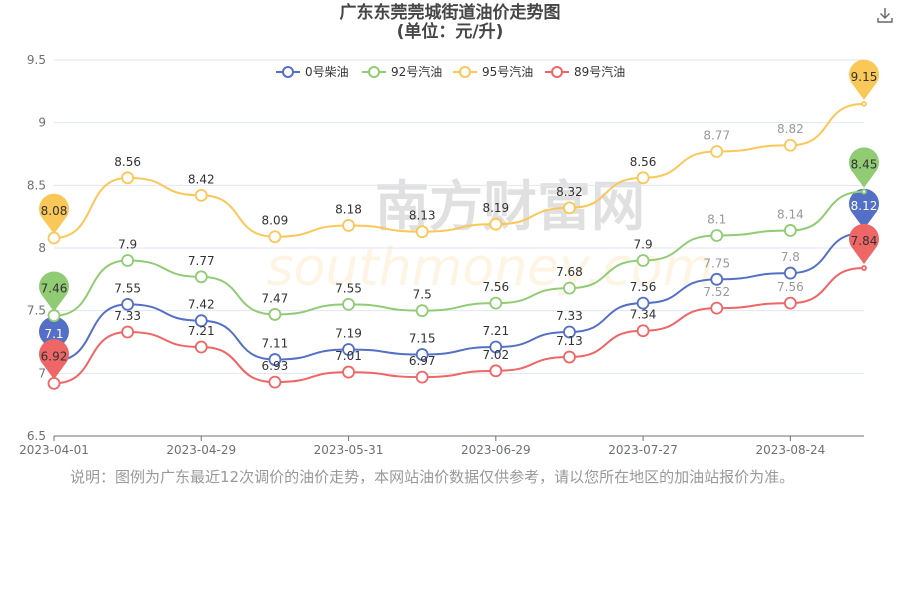 The height and width of the screenshot is (600, 900). What do you see at coordinates (201, 450) in the screenshot?
I see `x-tick-label: 2023-04-29` at bounding box center [201, 450].